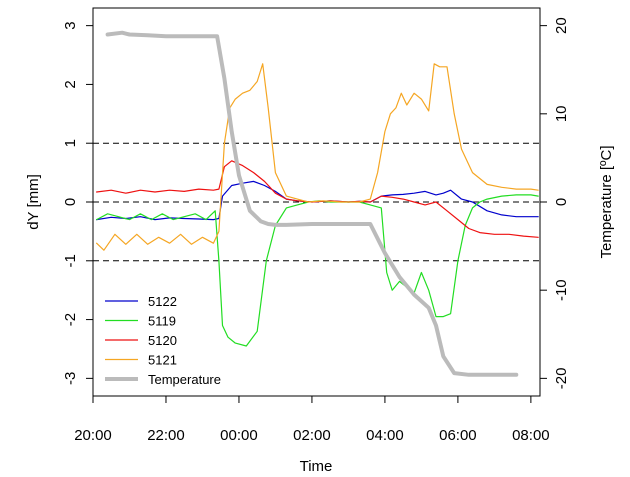  What do you see at coordinates (70, 25) in the screenshot?
I see `y-tick-label: 3` at bounding box center [70, 25].